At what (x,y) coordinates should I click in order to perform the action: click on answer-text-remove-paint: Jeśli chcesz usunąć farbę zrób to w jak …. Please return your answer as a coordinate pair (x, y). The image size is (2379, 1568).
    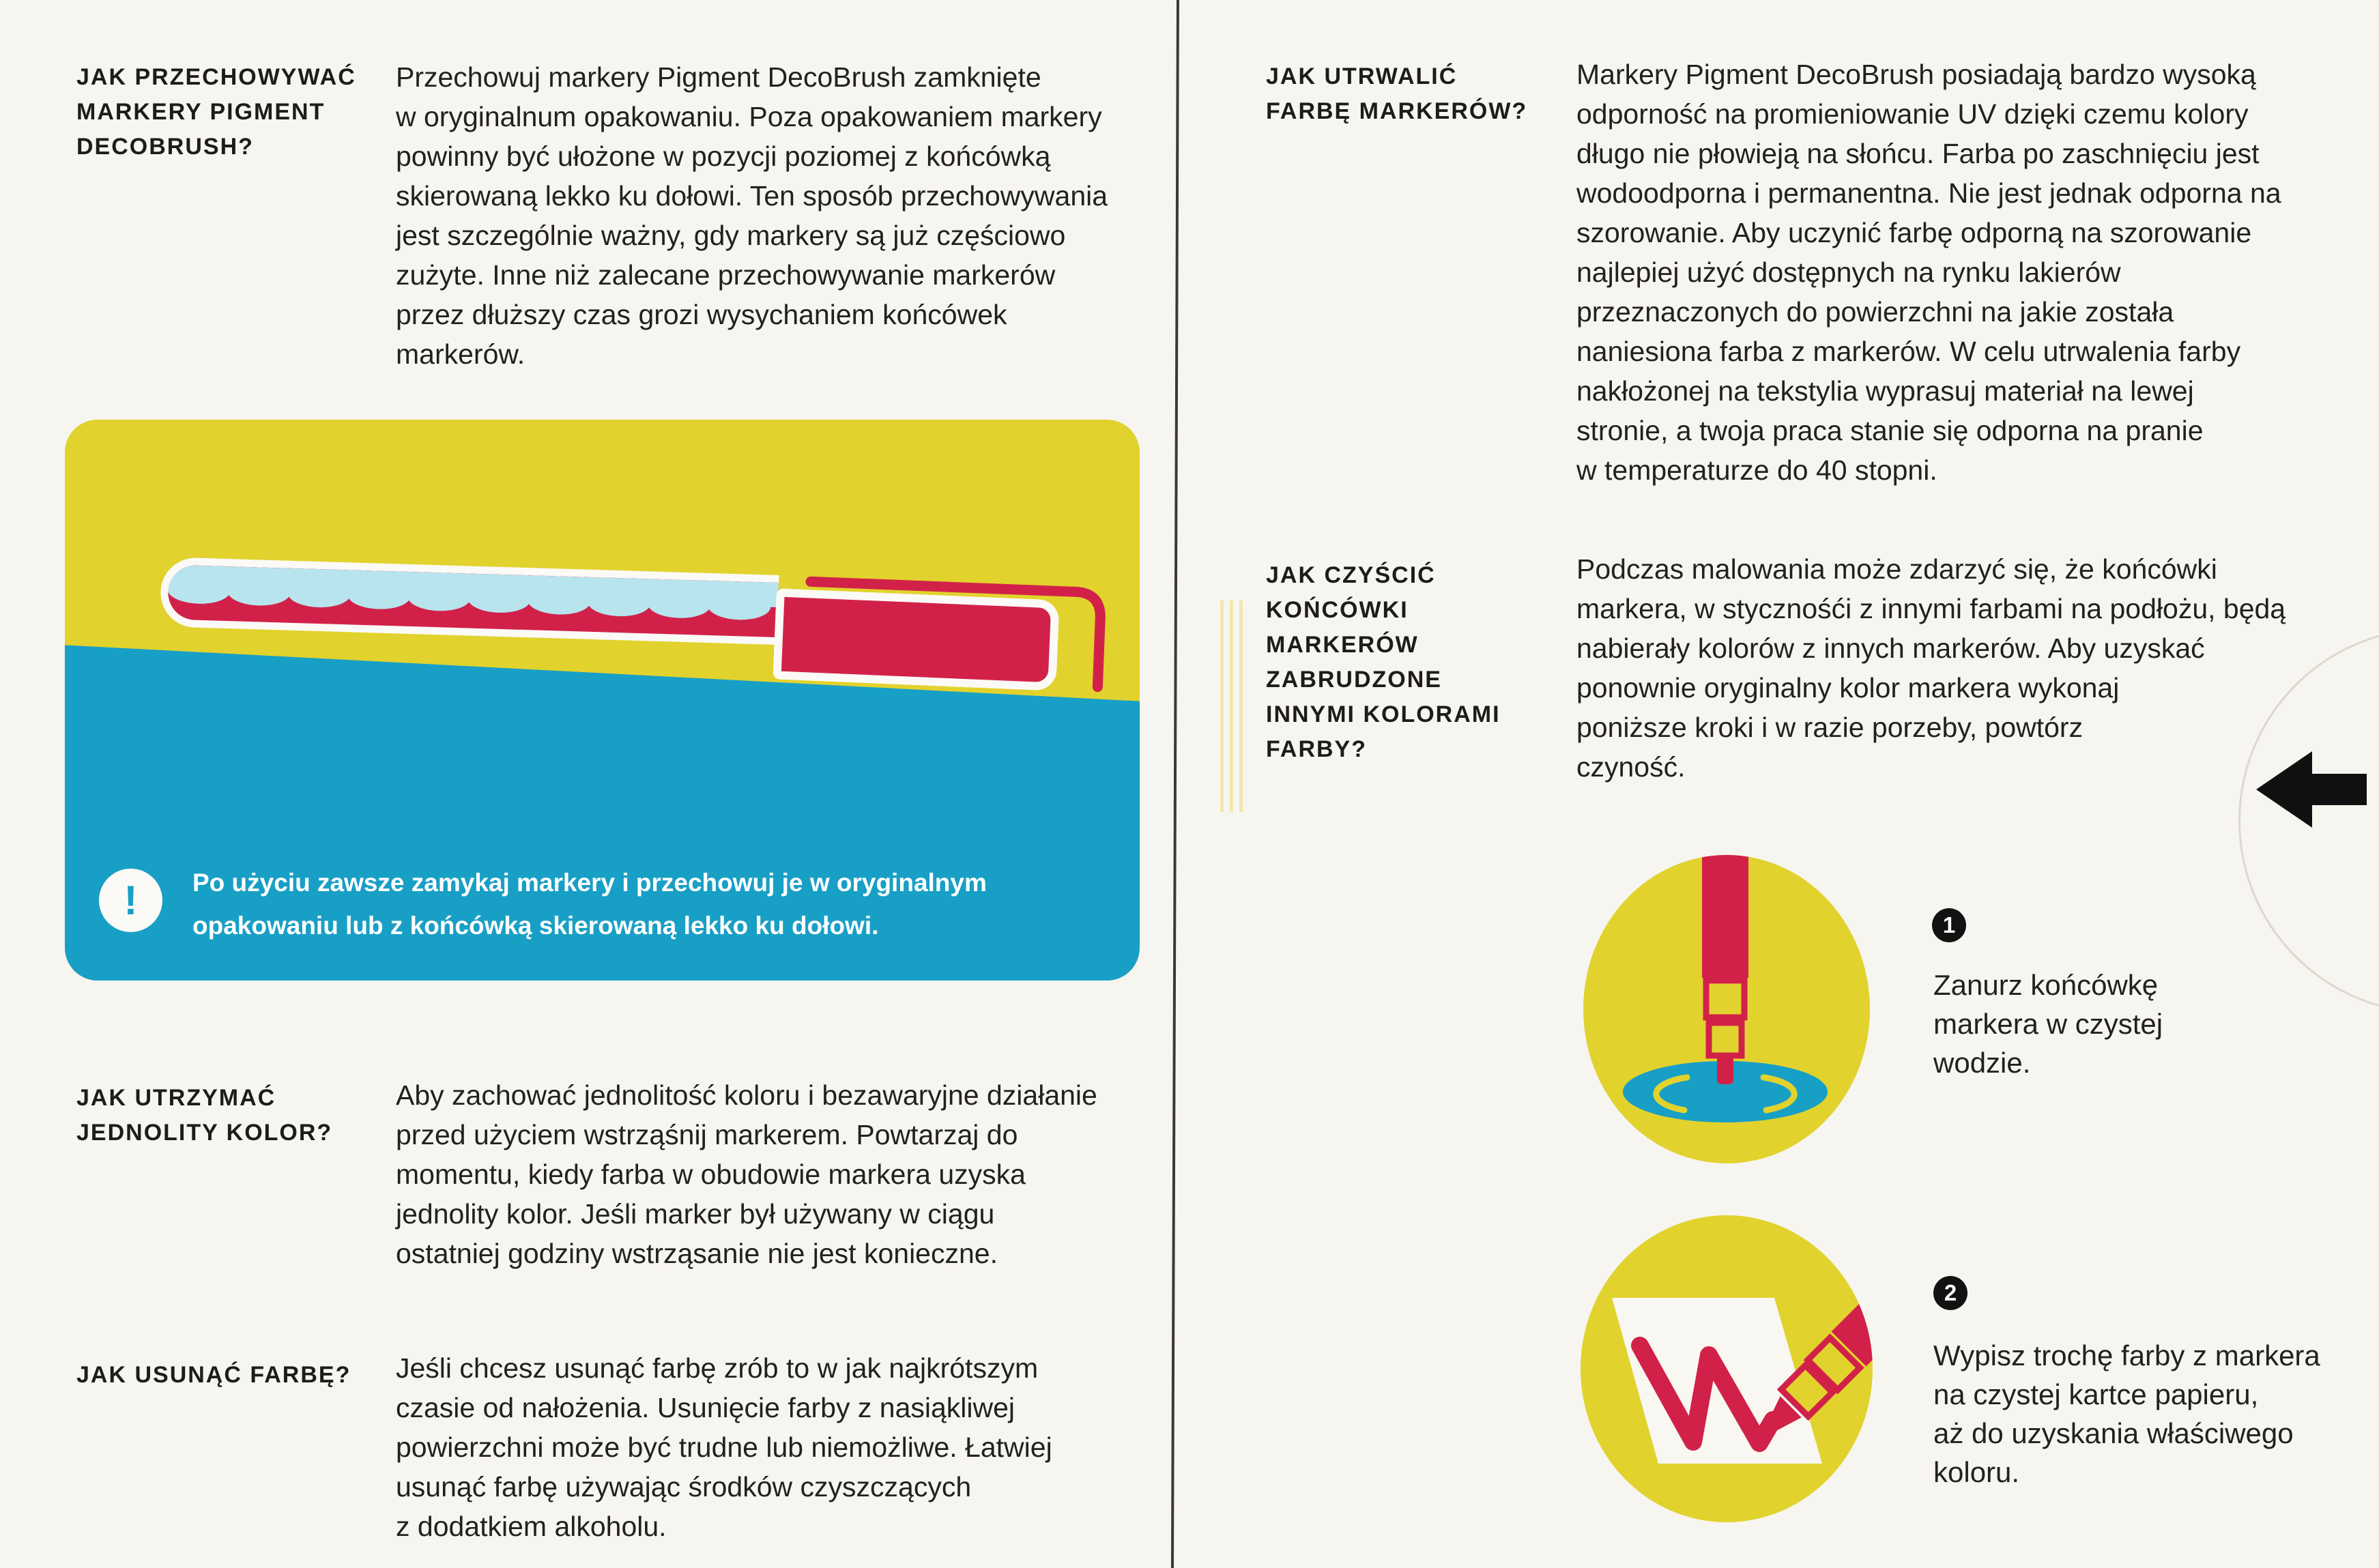
    Looking at the image, I should click on (724, 1447).